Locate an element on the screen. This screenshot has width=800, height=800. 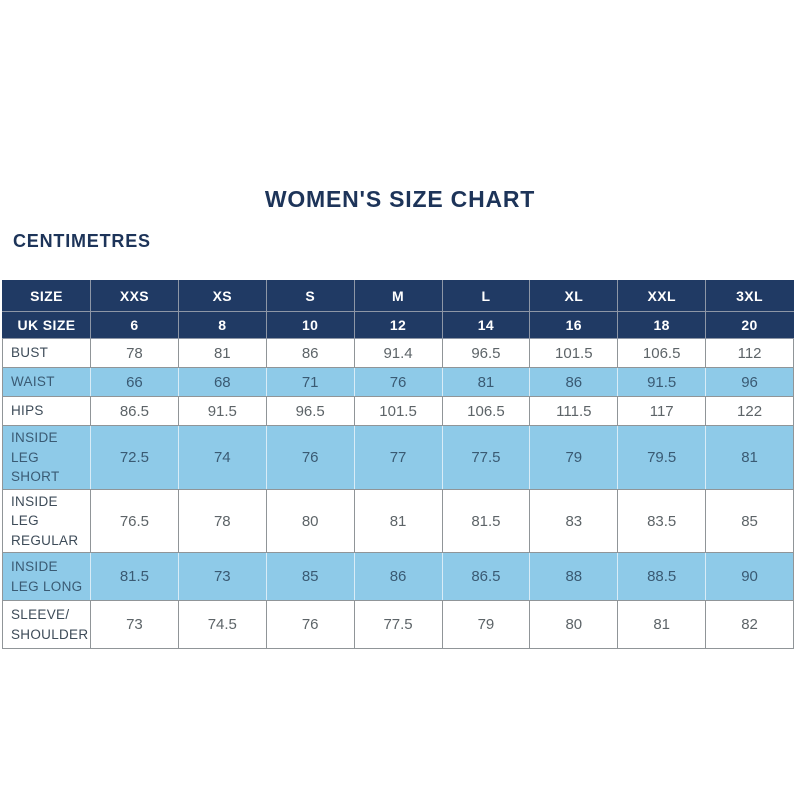
header-size-cell: 16 is located at coordinates (574, 325).